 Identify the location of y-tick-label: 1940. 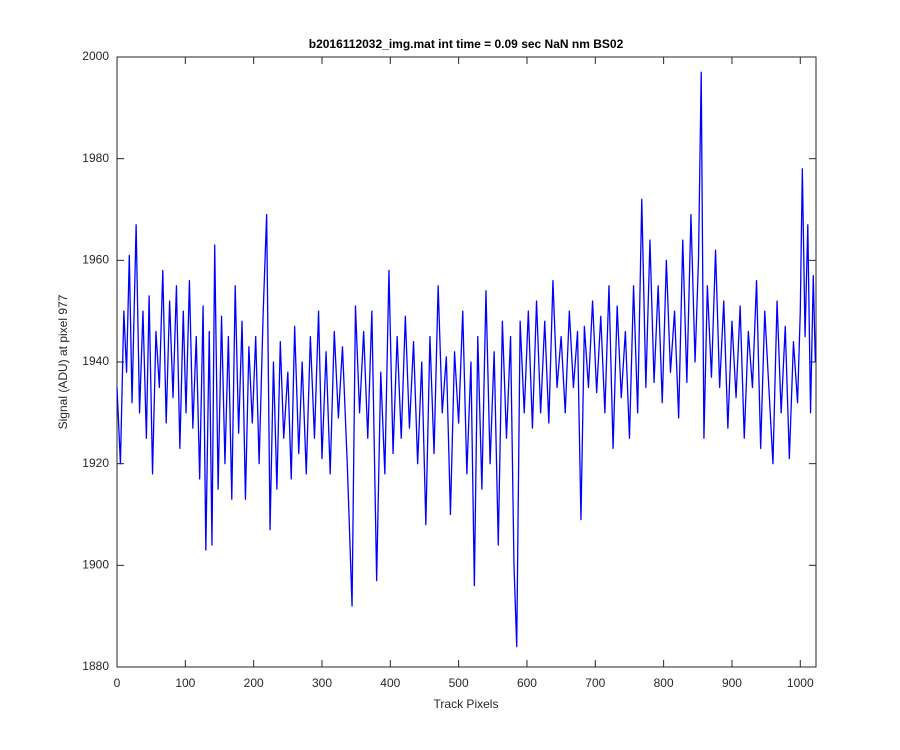
(95, 361).